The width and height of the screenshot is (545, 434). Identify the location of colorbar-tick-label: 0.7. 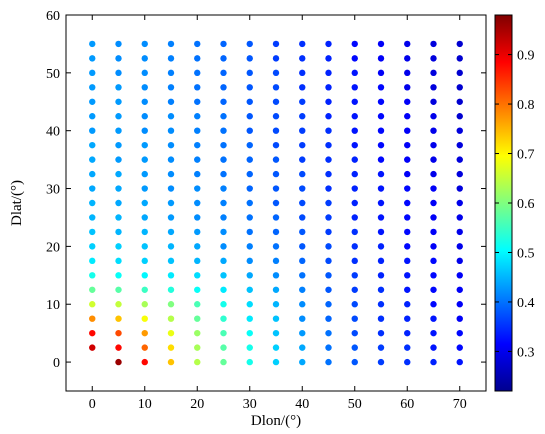
(526, 155).